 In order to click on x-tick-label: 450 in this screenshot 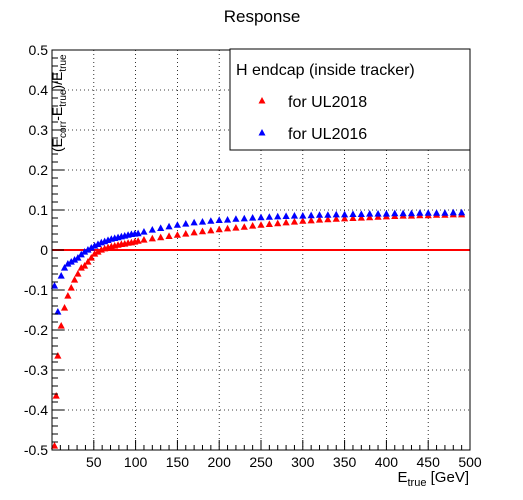, I will do `click(429, 462)`.